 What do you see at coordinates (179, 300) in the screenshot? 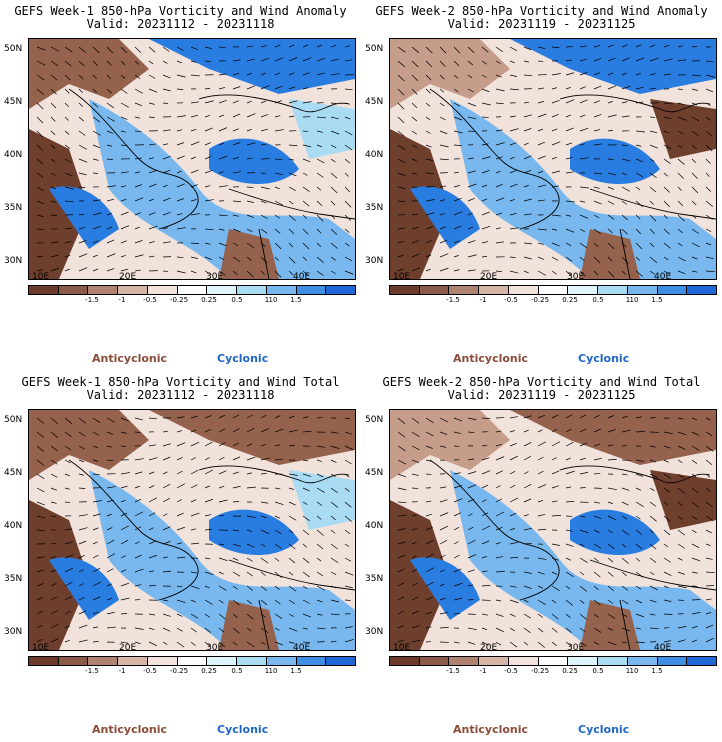
I see `colorbar-tick: -0.25` at bounding box center [179, 300].